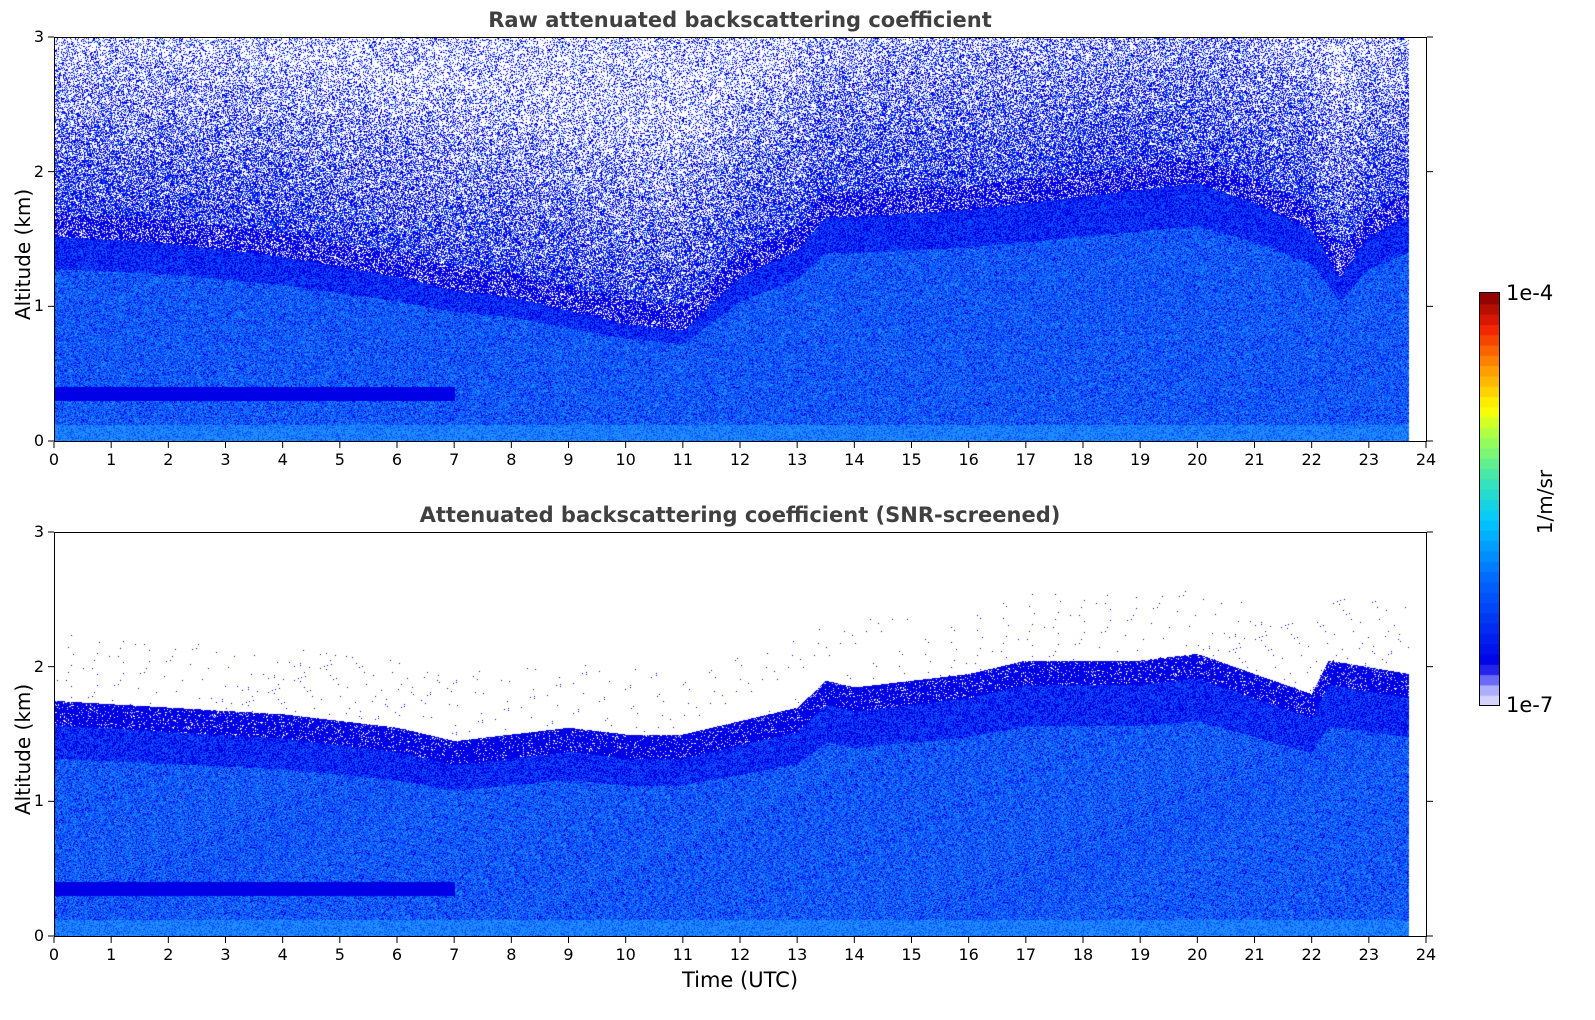 The image size is (1595, 1020). Describe the element at coordinates (1530, 705) in the screenshot. I see `colorbar-min-label: 1e-7` at that location.